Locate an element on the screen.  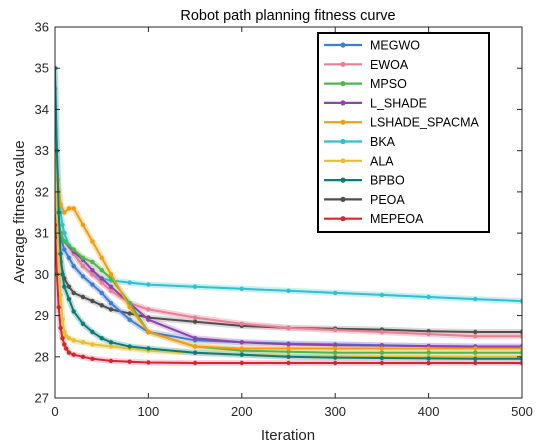
legend-label: MEPEOA is located at coordinates (397, 219).